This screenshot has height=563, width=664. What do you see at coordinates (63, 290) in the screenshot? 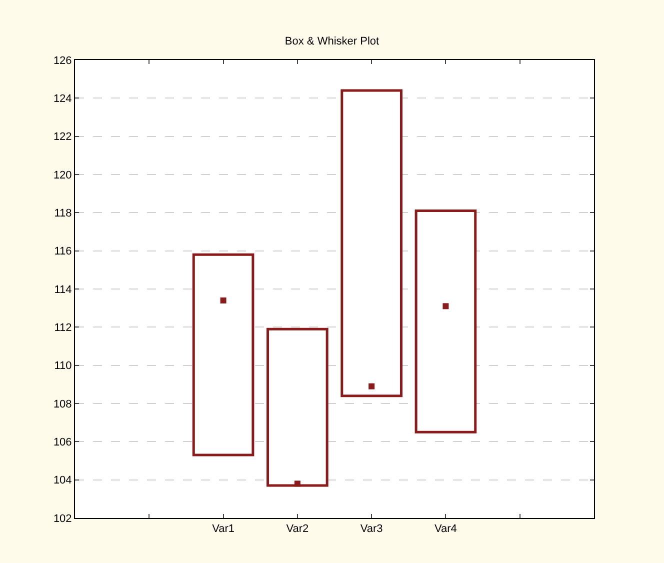
I see `y-tick-label: 114` at bounding box center [63, 290].